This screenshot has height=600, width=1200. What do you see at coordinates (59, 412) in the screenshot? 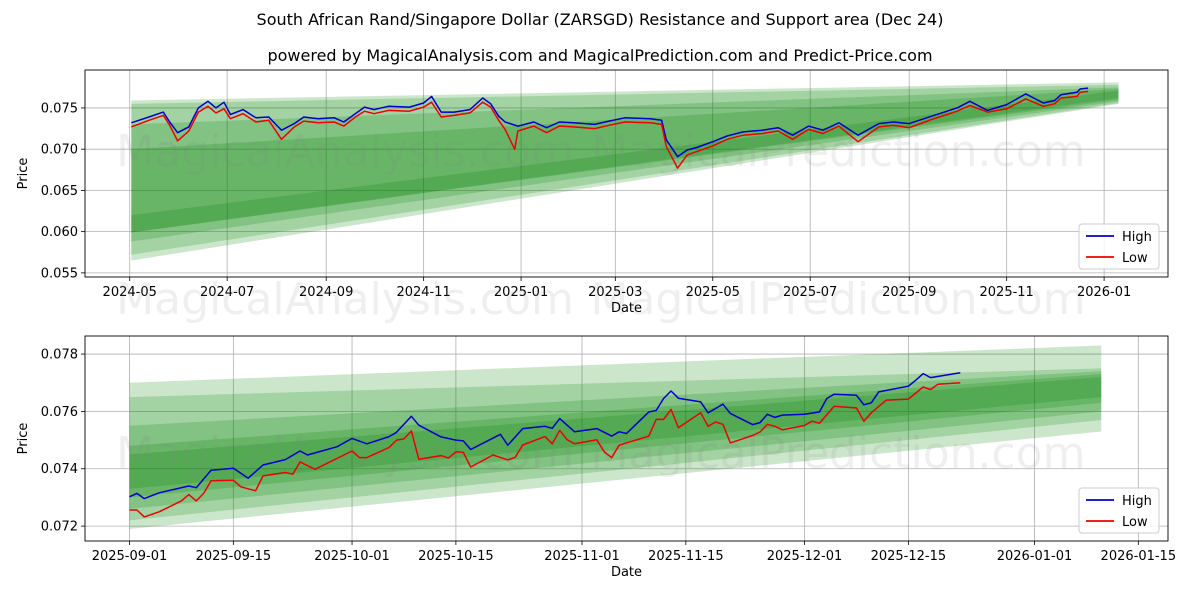
I see `y-tick-label: 0.076` at bounding box center [59, 412].